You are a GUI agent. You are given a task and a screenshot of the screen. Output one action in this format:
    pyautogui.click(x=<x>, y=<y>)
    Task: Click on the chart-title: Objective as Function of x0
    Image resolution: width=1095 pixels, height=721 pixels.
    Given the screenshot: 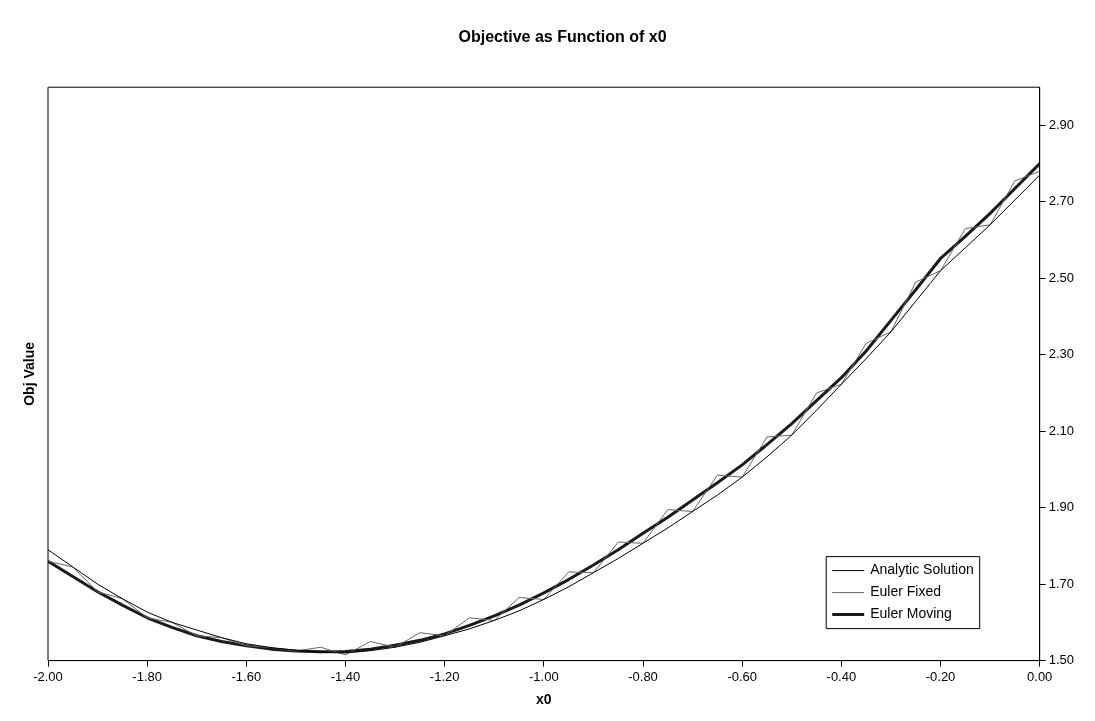 What is the action you would take?
    pyautogui.click(x=562, y=37)
    